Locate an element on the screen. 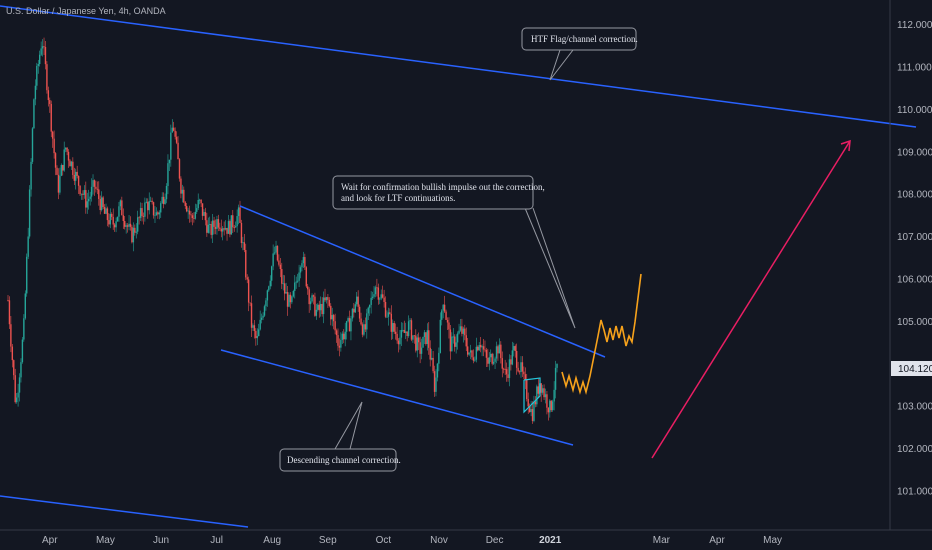  time-axis: Apr May Jun Jul Aug Sep Oct Nov Dec 2021 Mar Apr May is located at coordinates (412, 540).